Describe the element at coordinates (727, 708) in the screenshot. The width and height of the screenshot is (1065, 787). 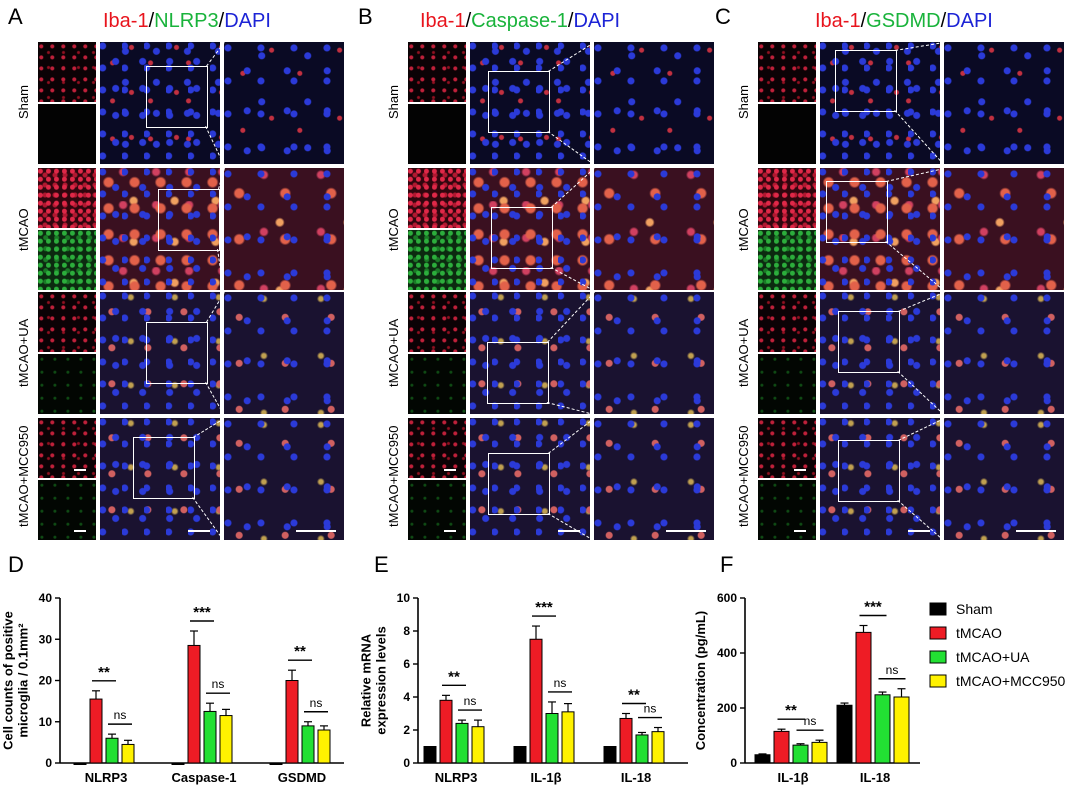
I see `y-tick-label: 200` at that location.